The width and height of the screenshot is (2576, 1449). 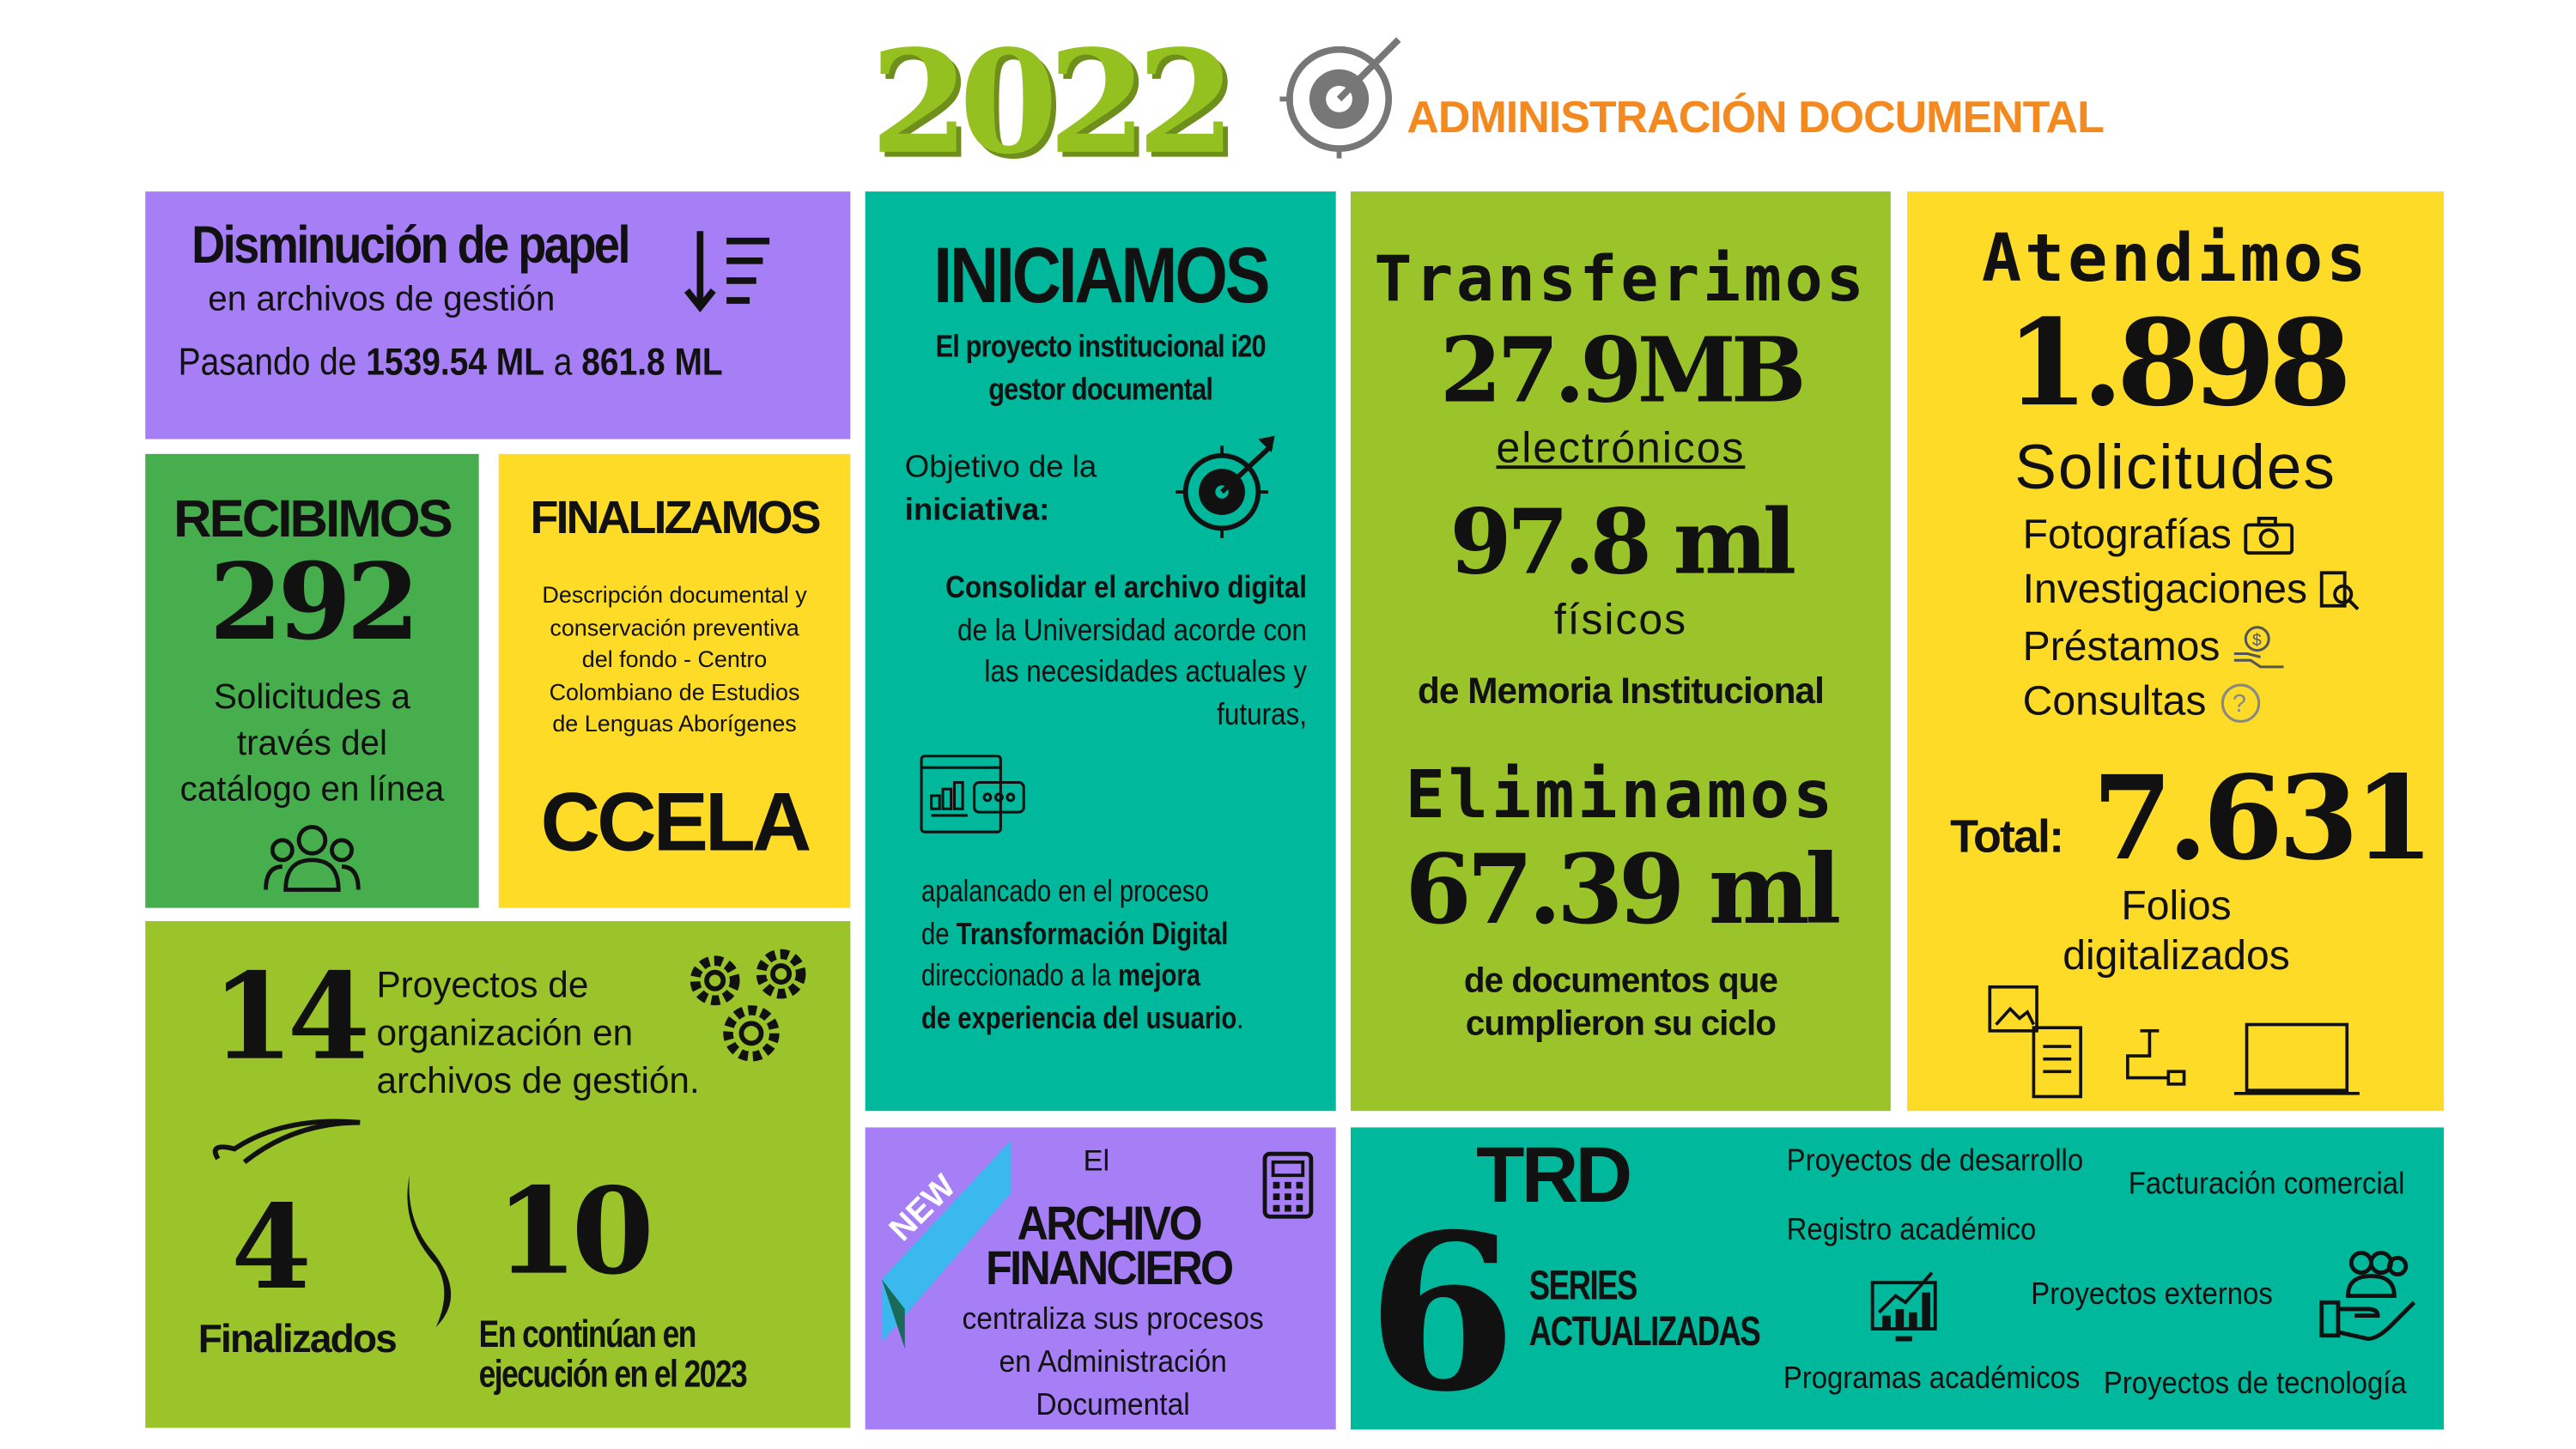 I want to click on people-hand-icon, so click(x=2369, y=1294).